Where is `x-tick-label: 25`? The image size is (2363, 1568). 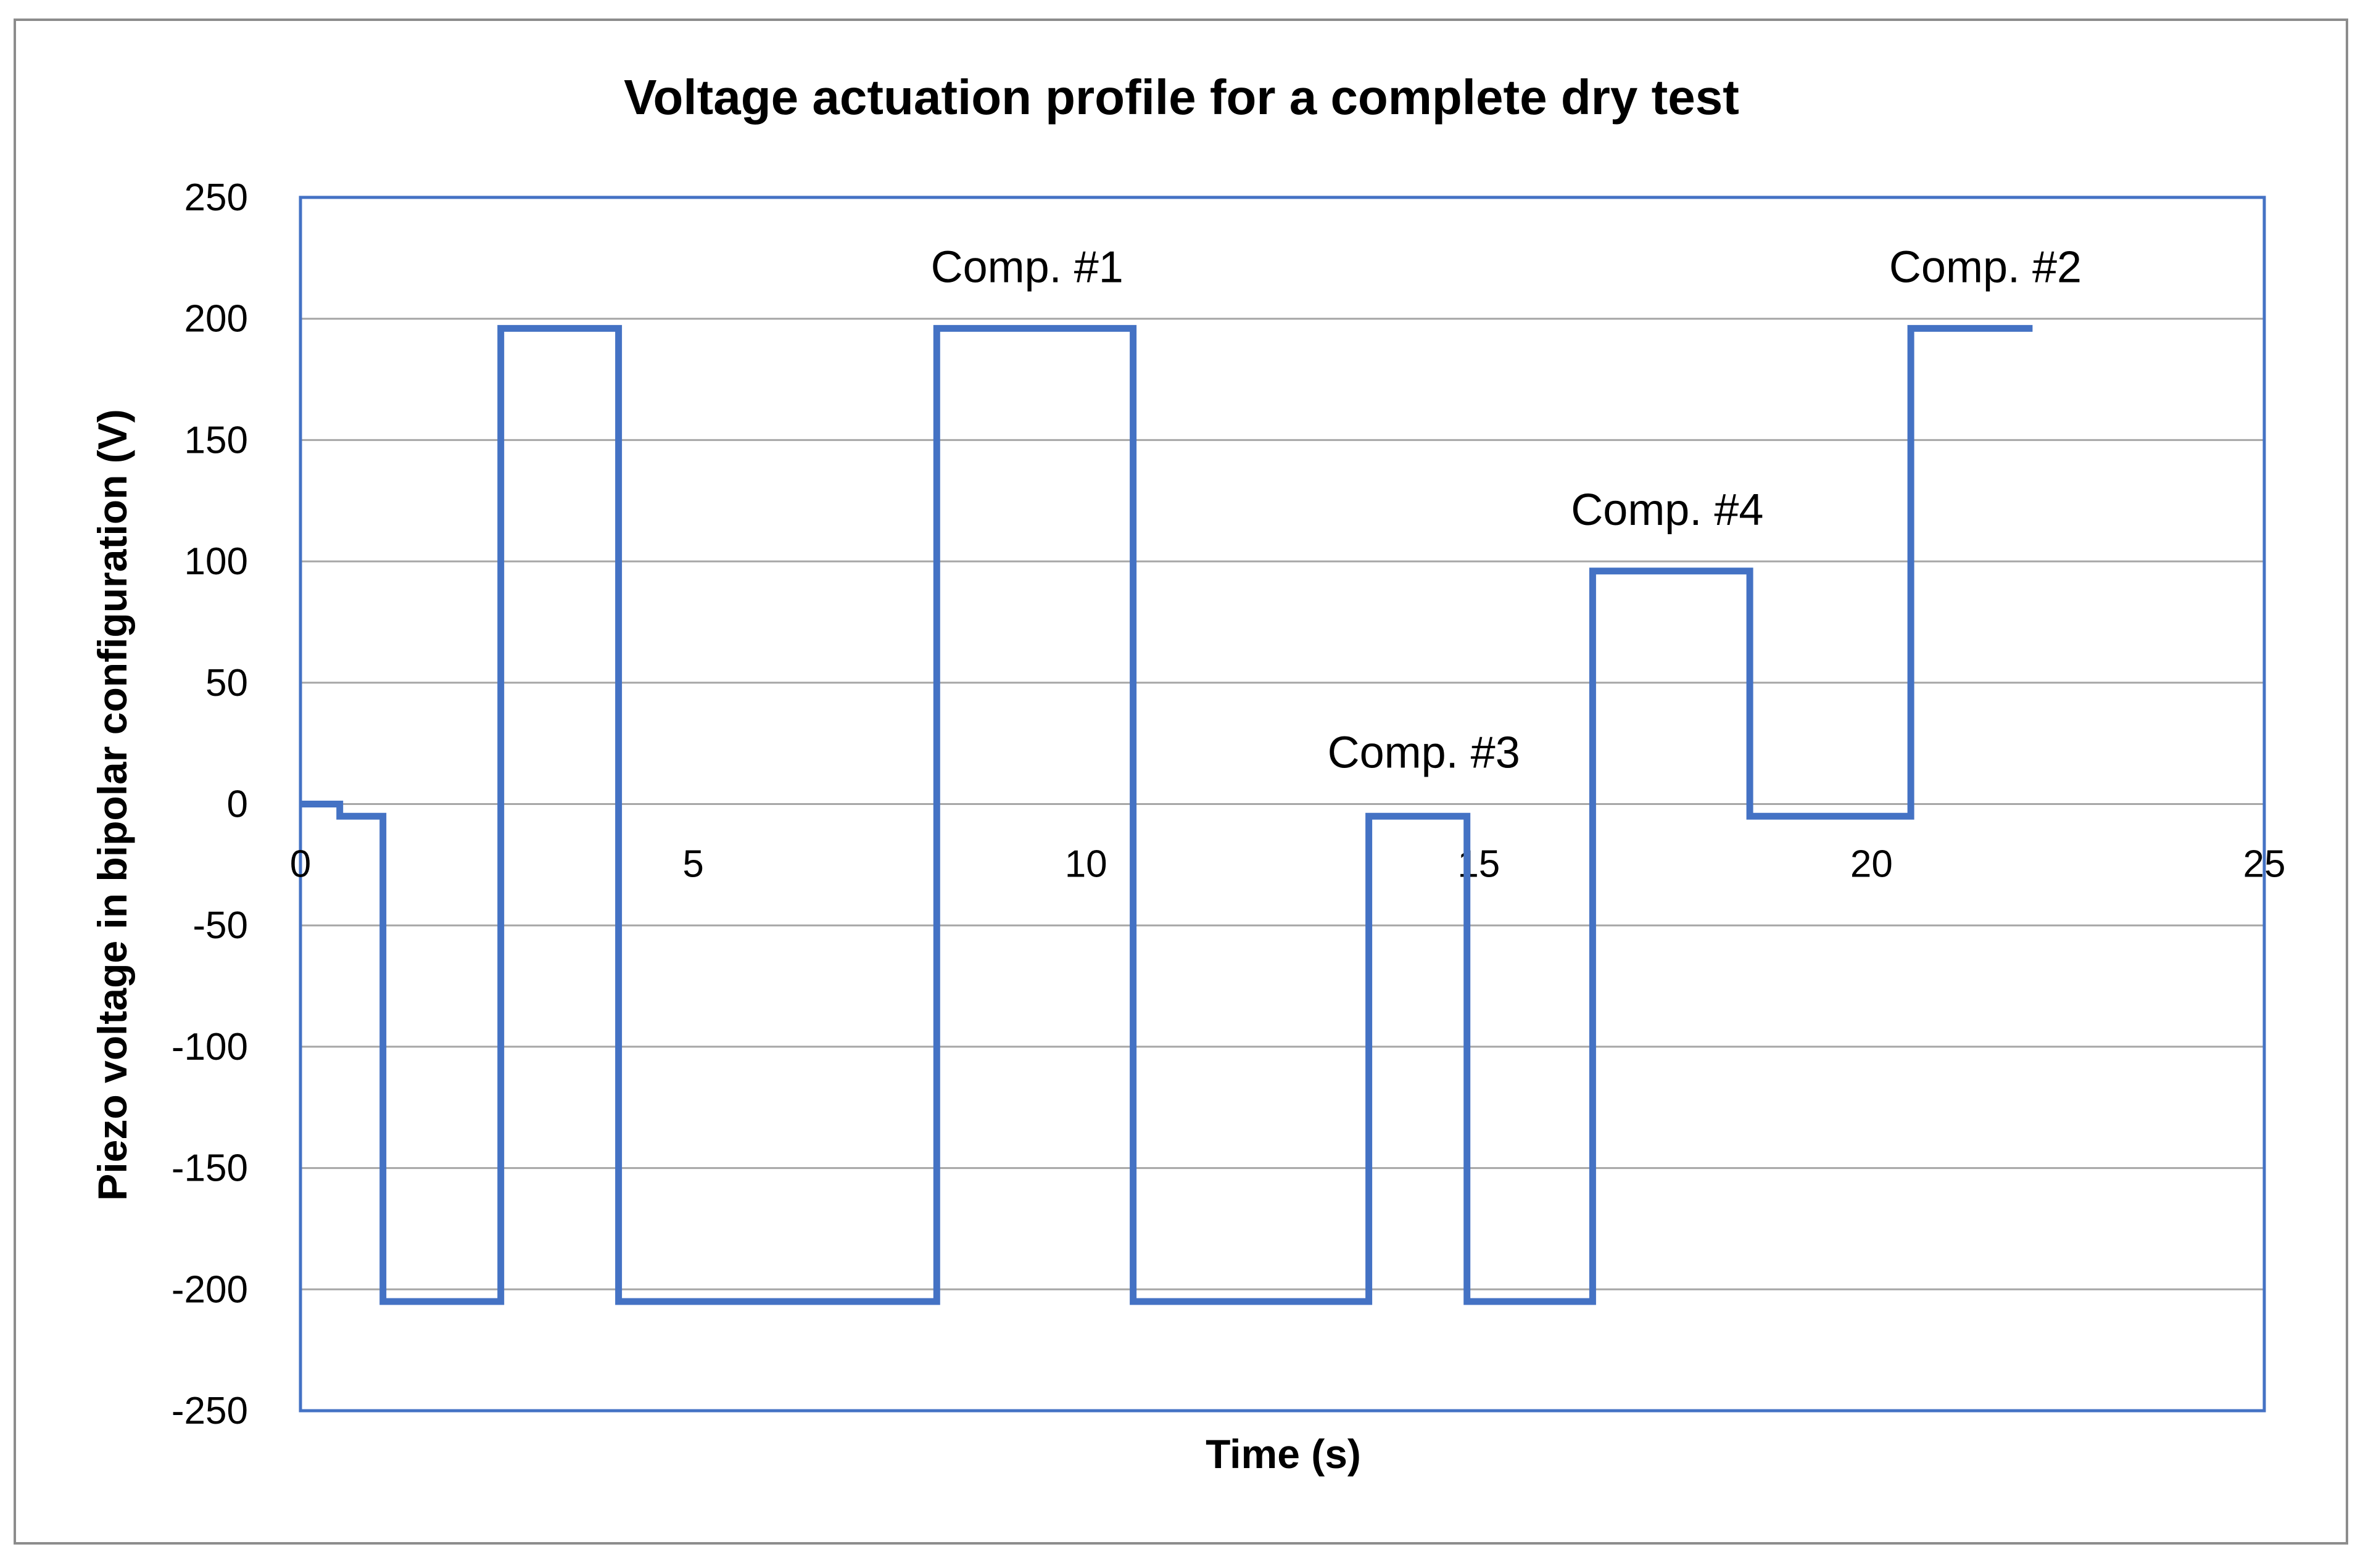
x-tick-label: 25 is located at coordinates (2264, 864).